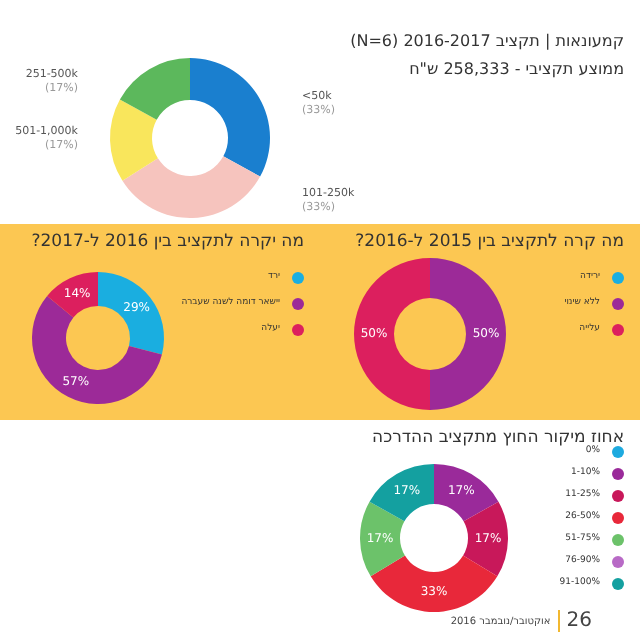  What do you see at coordinates (487, 41) in the screenshot?
I see `text: קמעונאות | תקציב 2016-2017 (N=6)` at bounding box center [487, 41].